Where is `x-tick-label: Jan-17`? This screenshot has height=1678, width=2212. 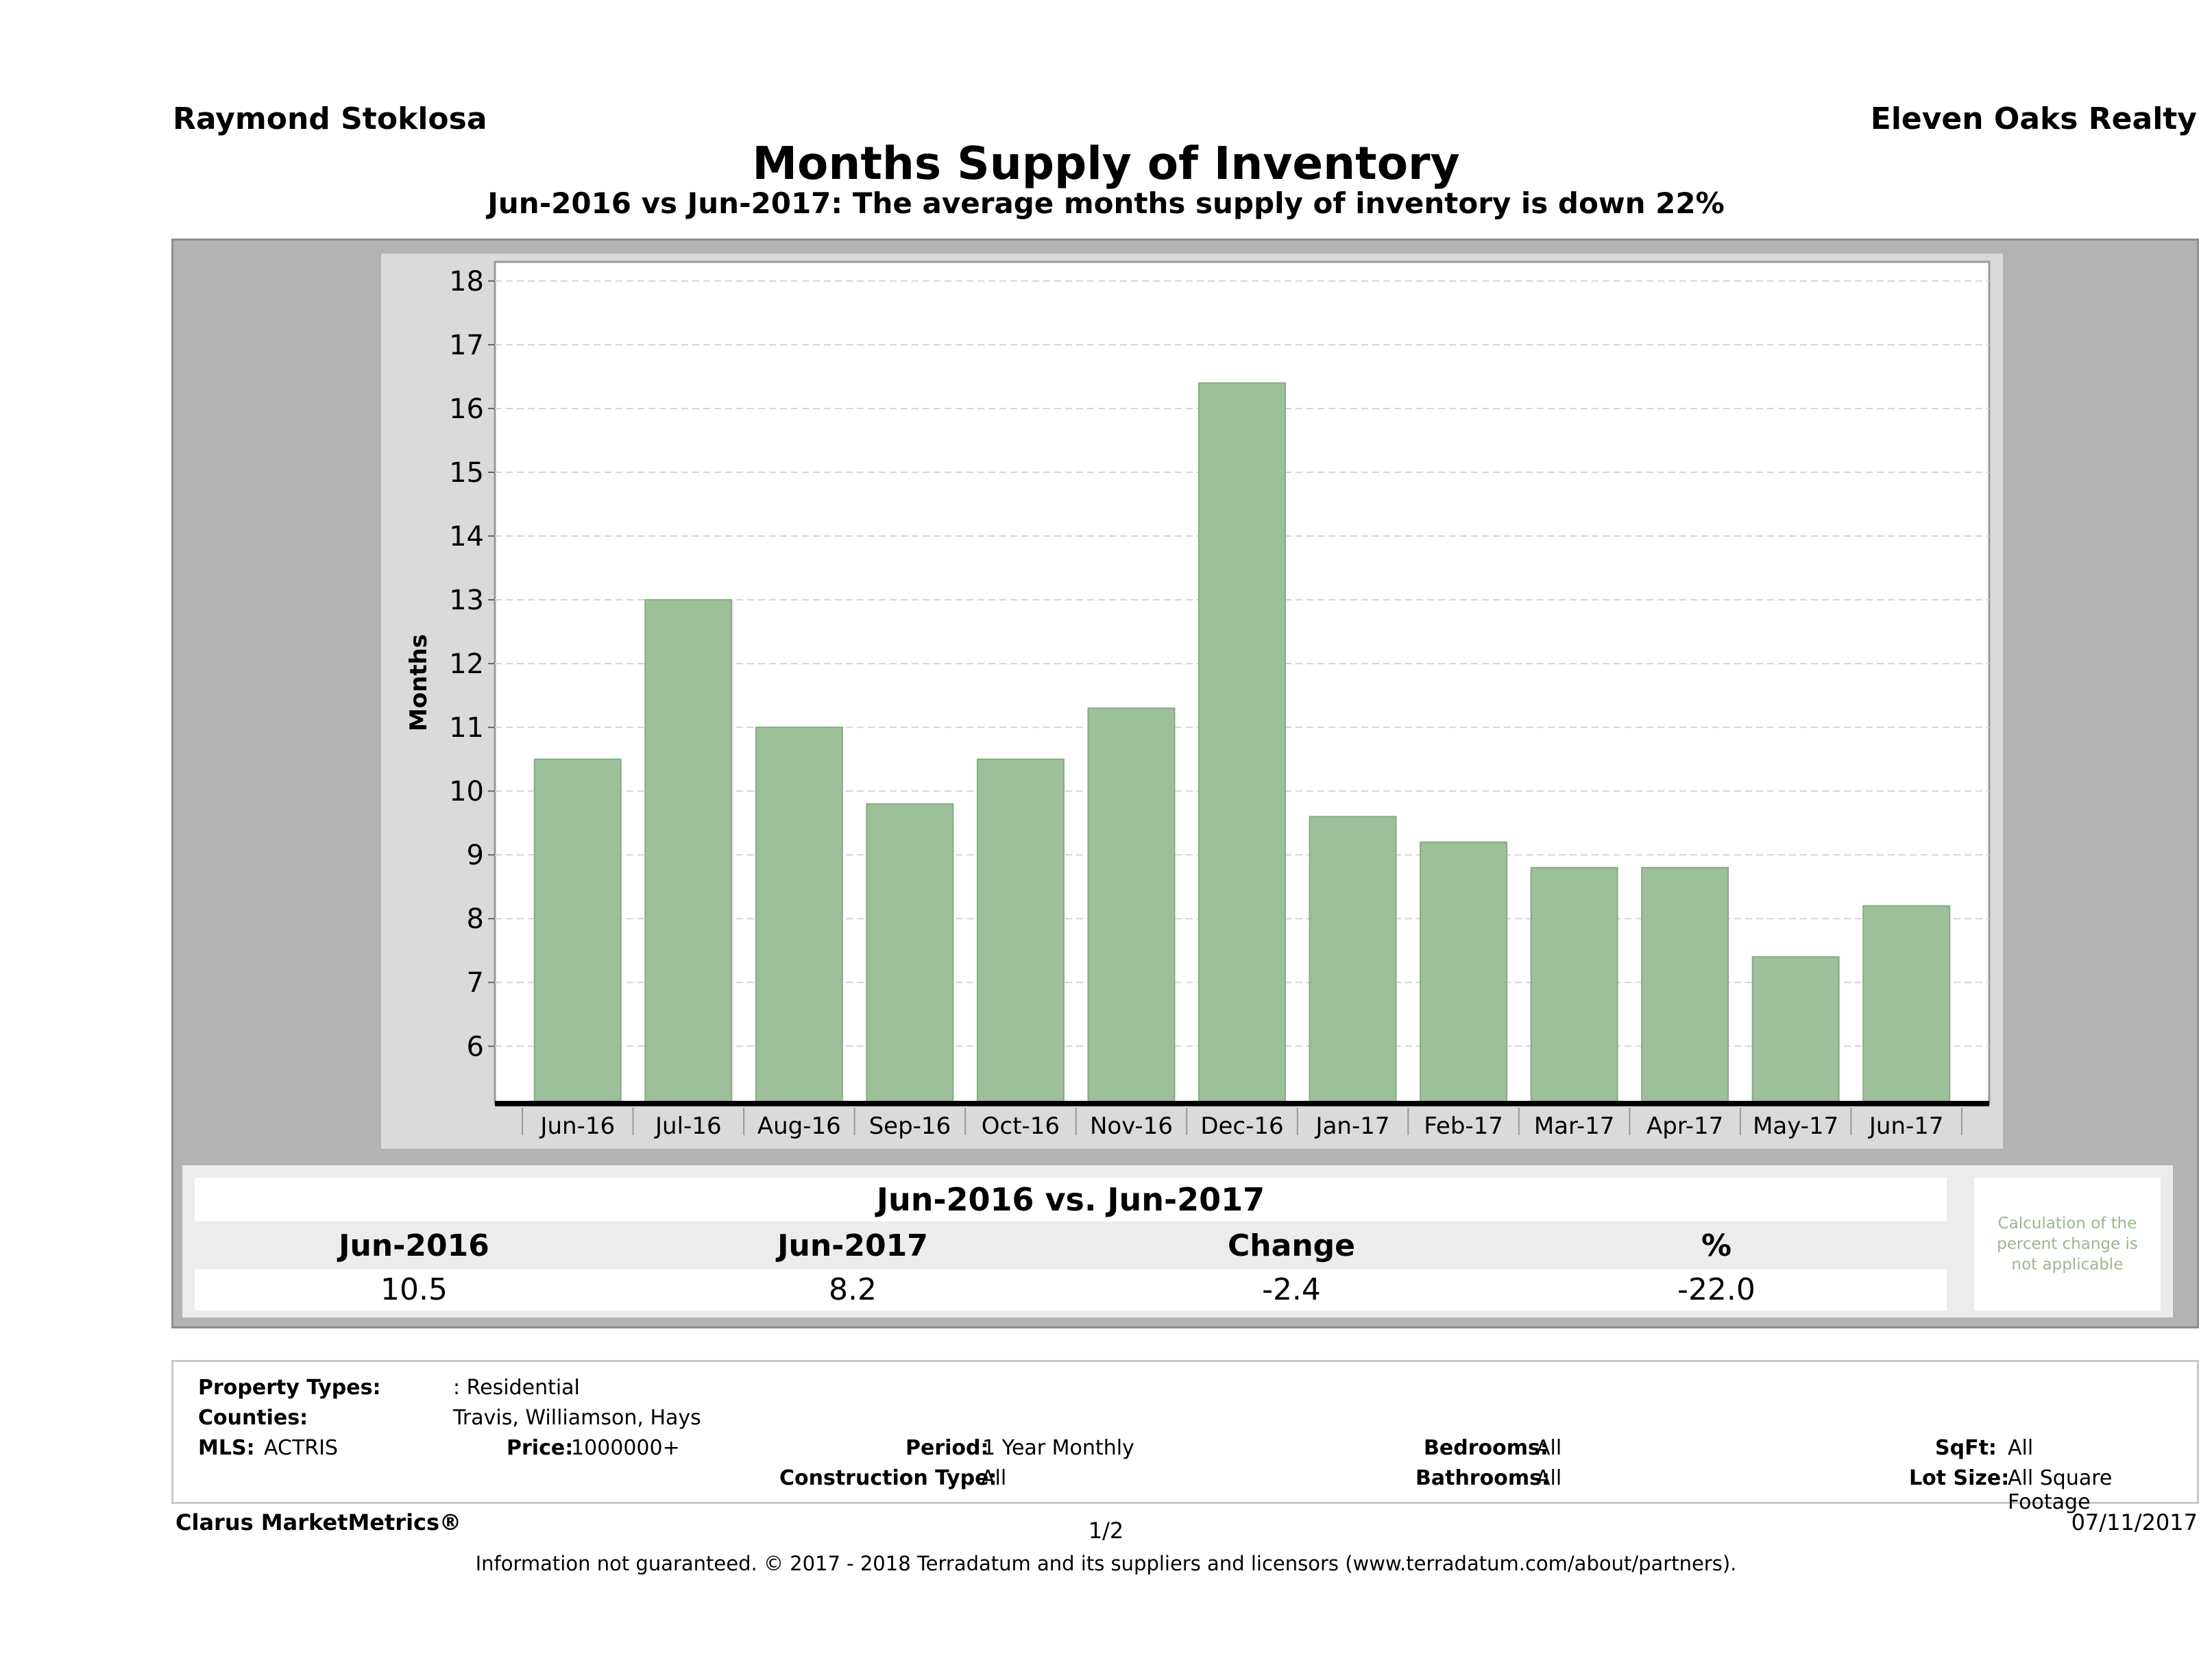
x-tick-label: Jan-17 is located at coordinates (1352, 1126).